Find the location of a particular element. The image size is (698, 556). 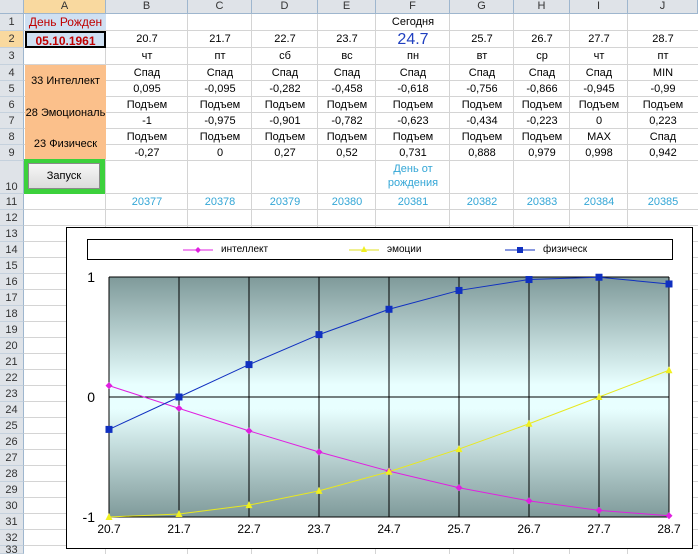

column-header-d: D is located at coordinates (285, 7).